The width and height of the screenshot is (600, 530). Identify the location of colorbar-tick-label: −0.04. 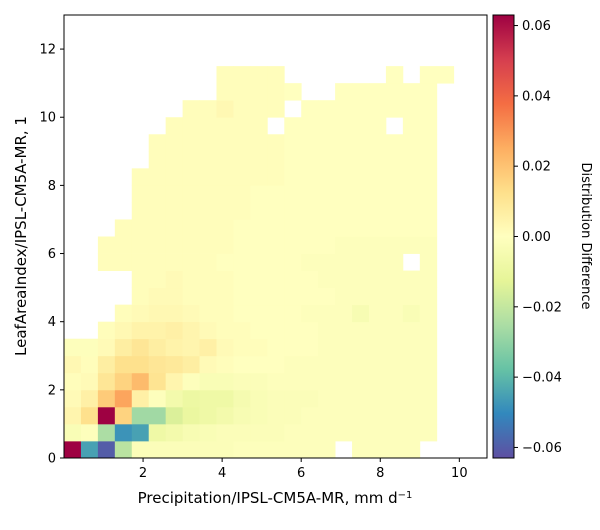
(542, 378).